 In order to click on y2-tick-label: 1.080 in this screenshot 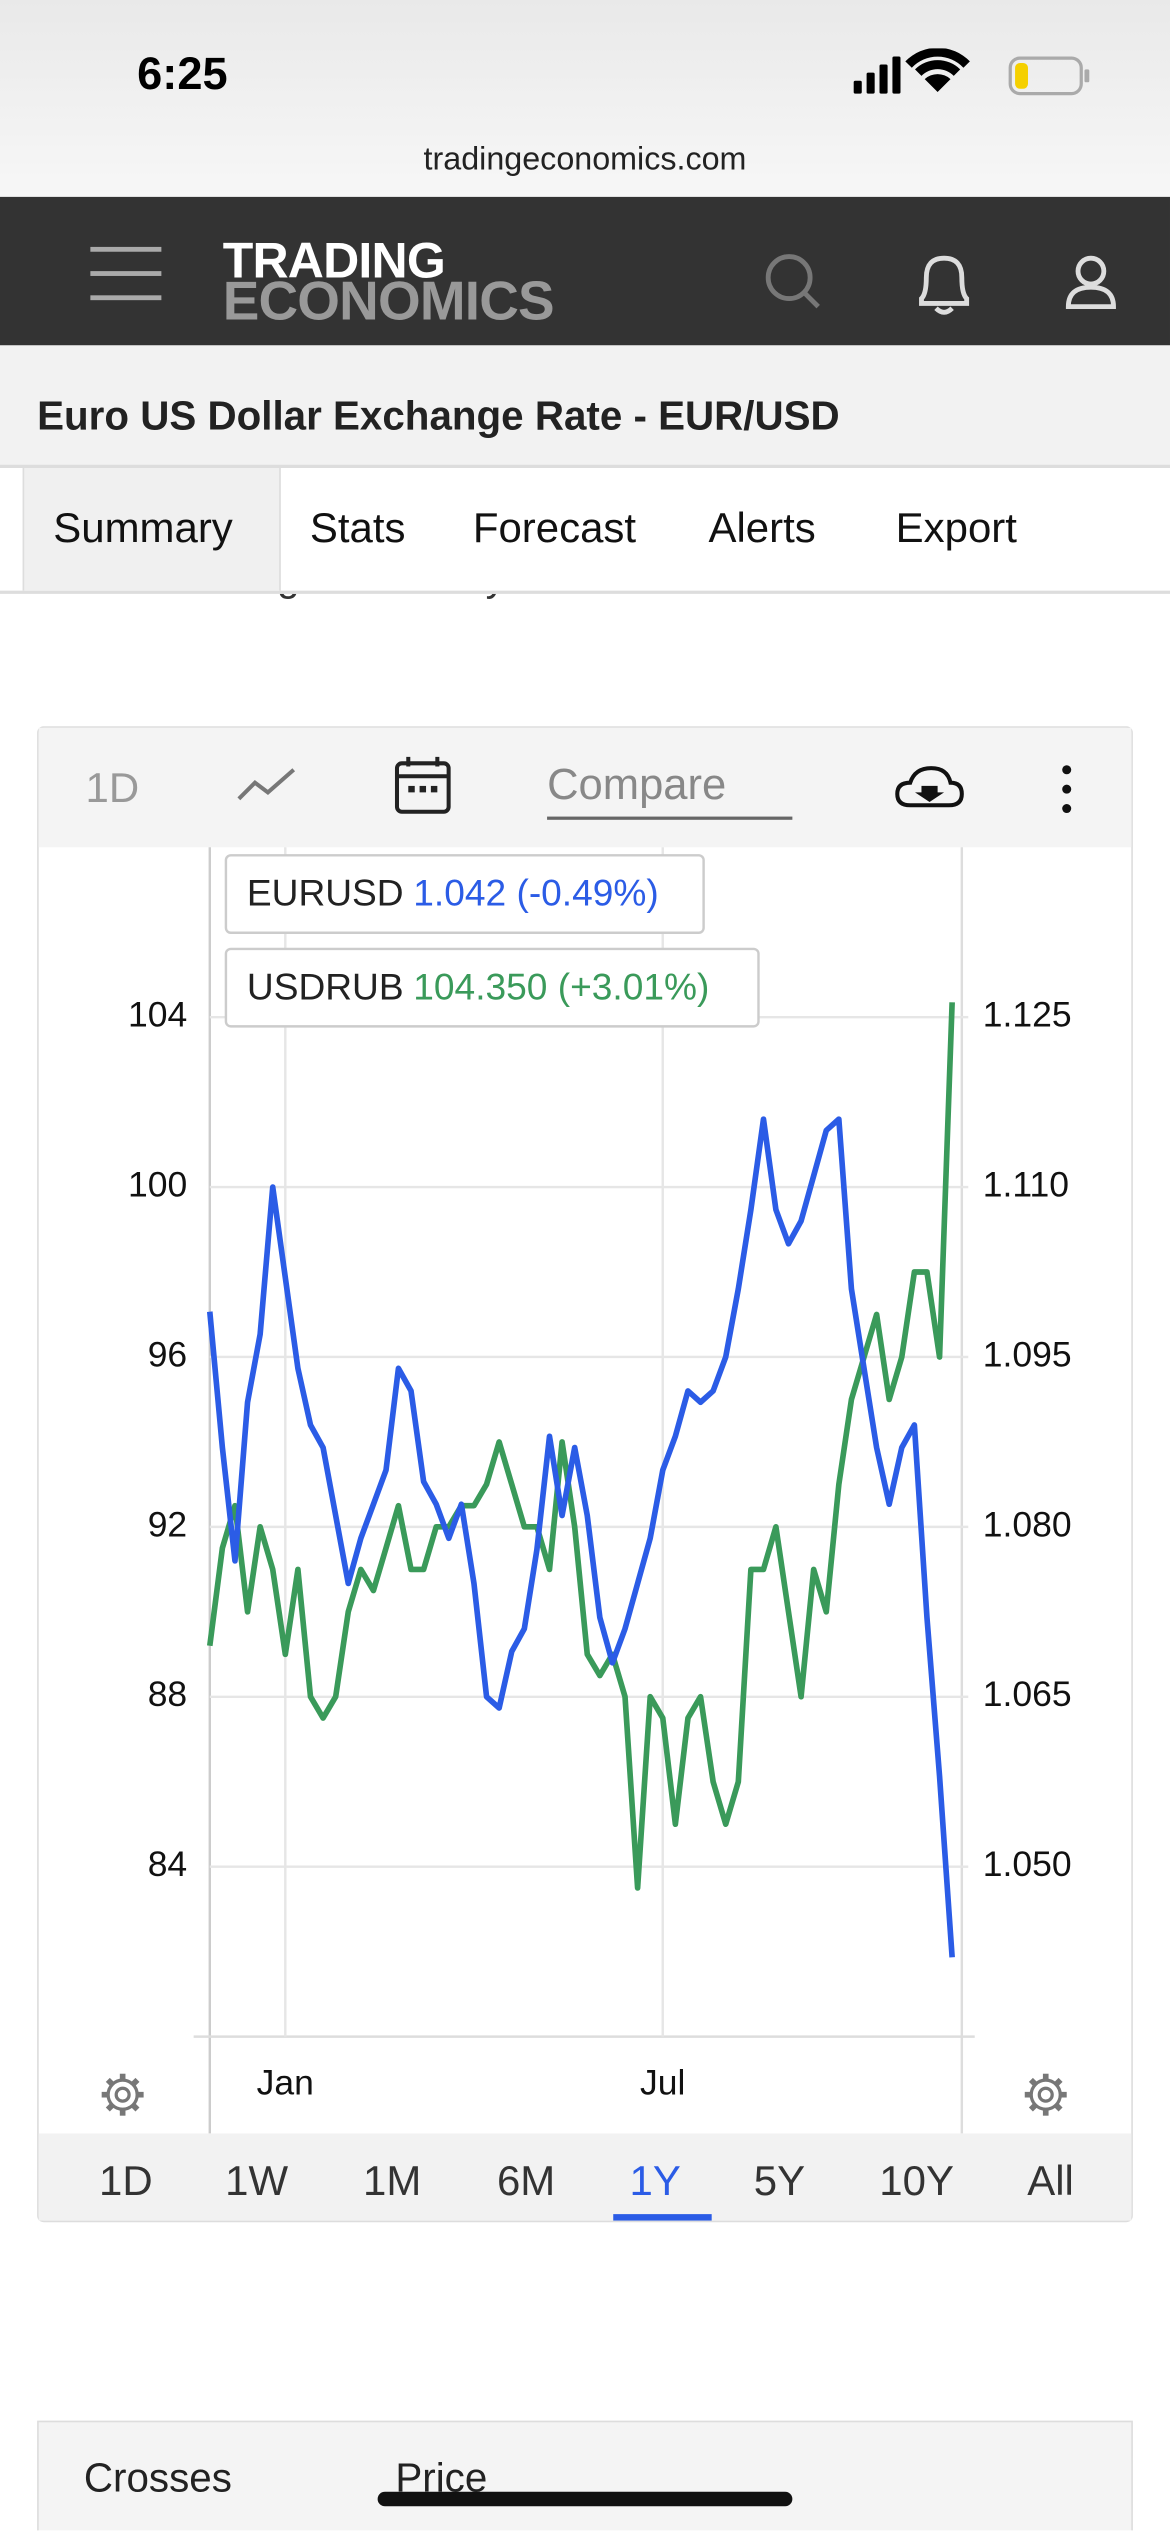, I will do `click(1027, 1524)`.